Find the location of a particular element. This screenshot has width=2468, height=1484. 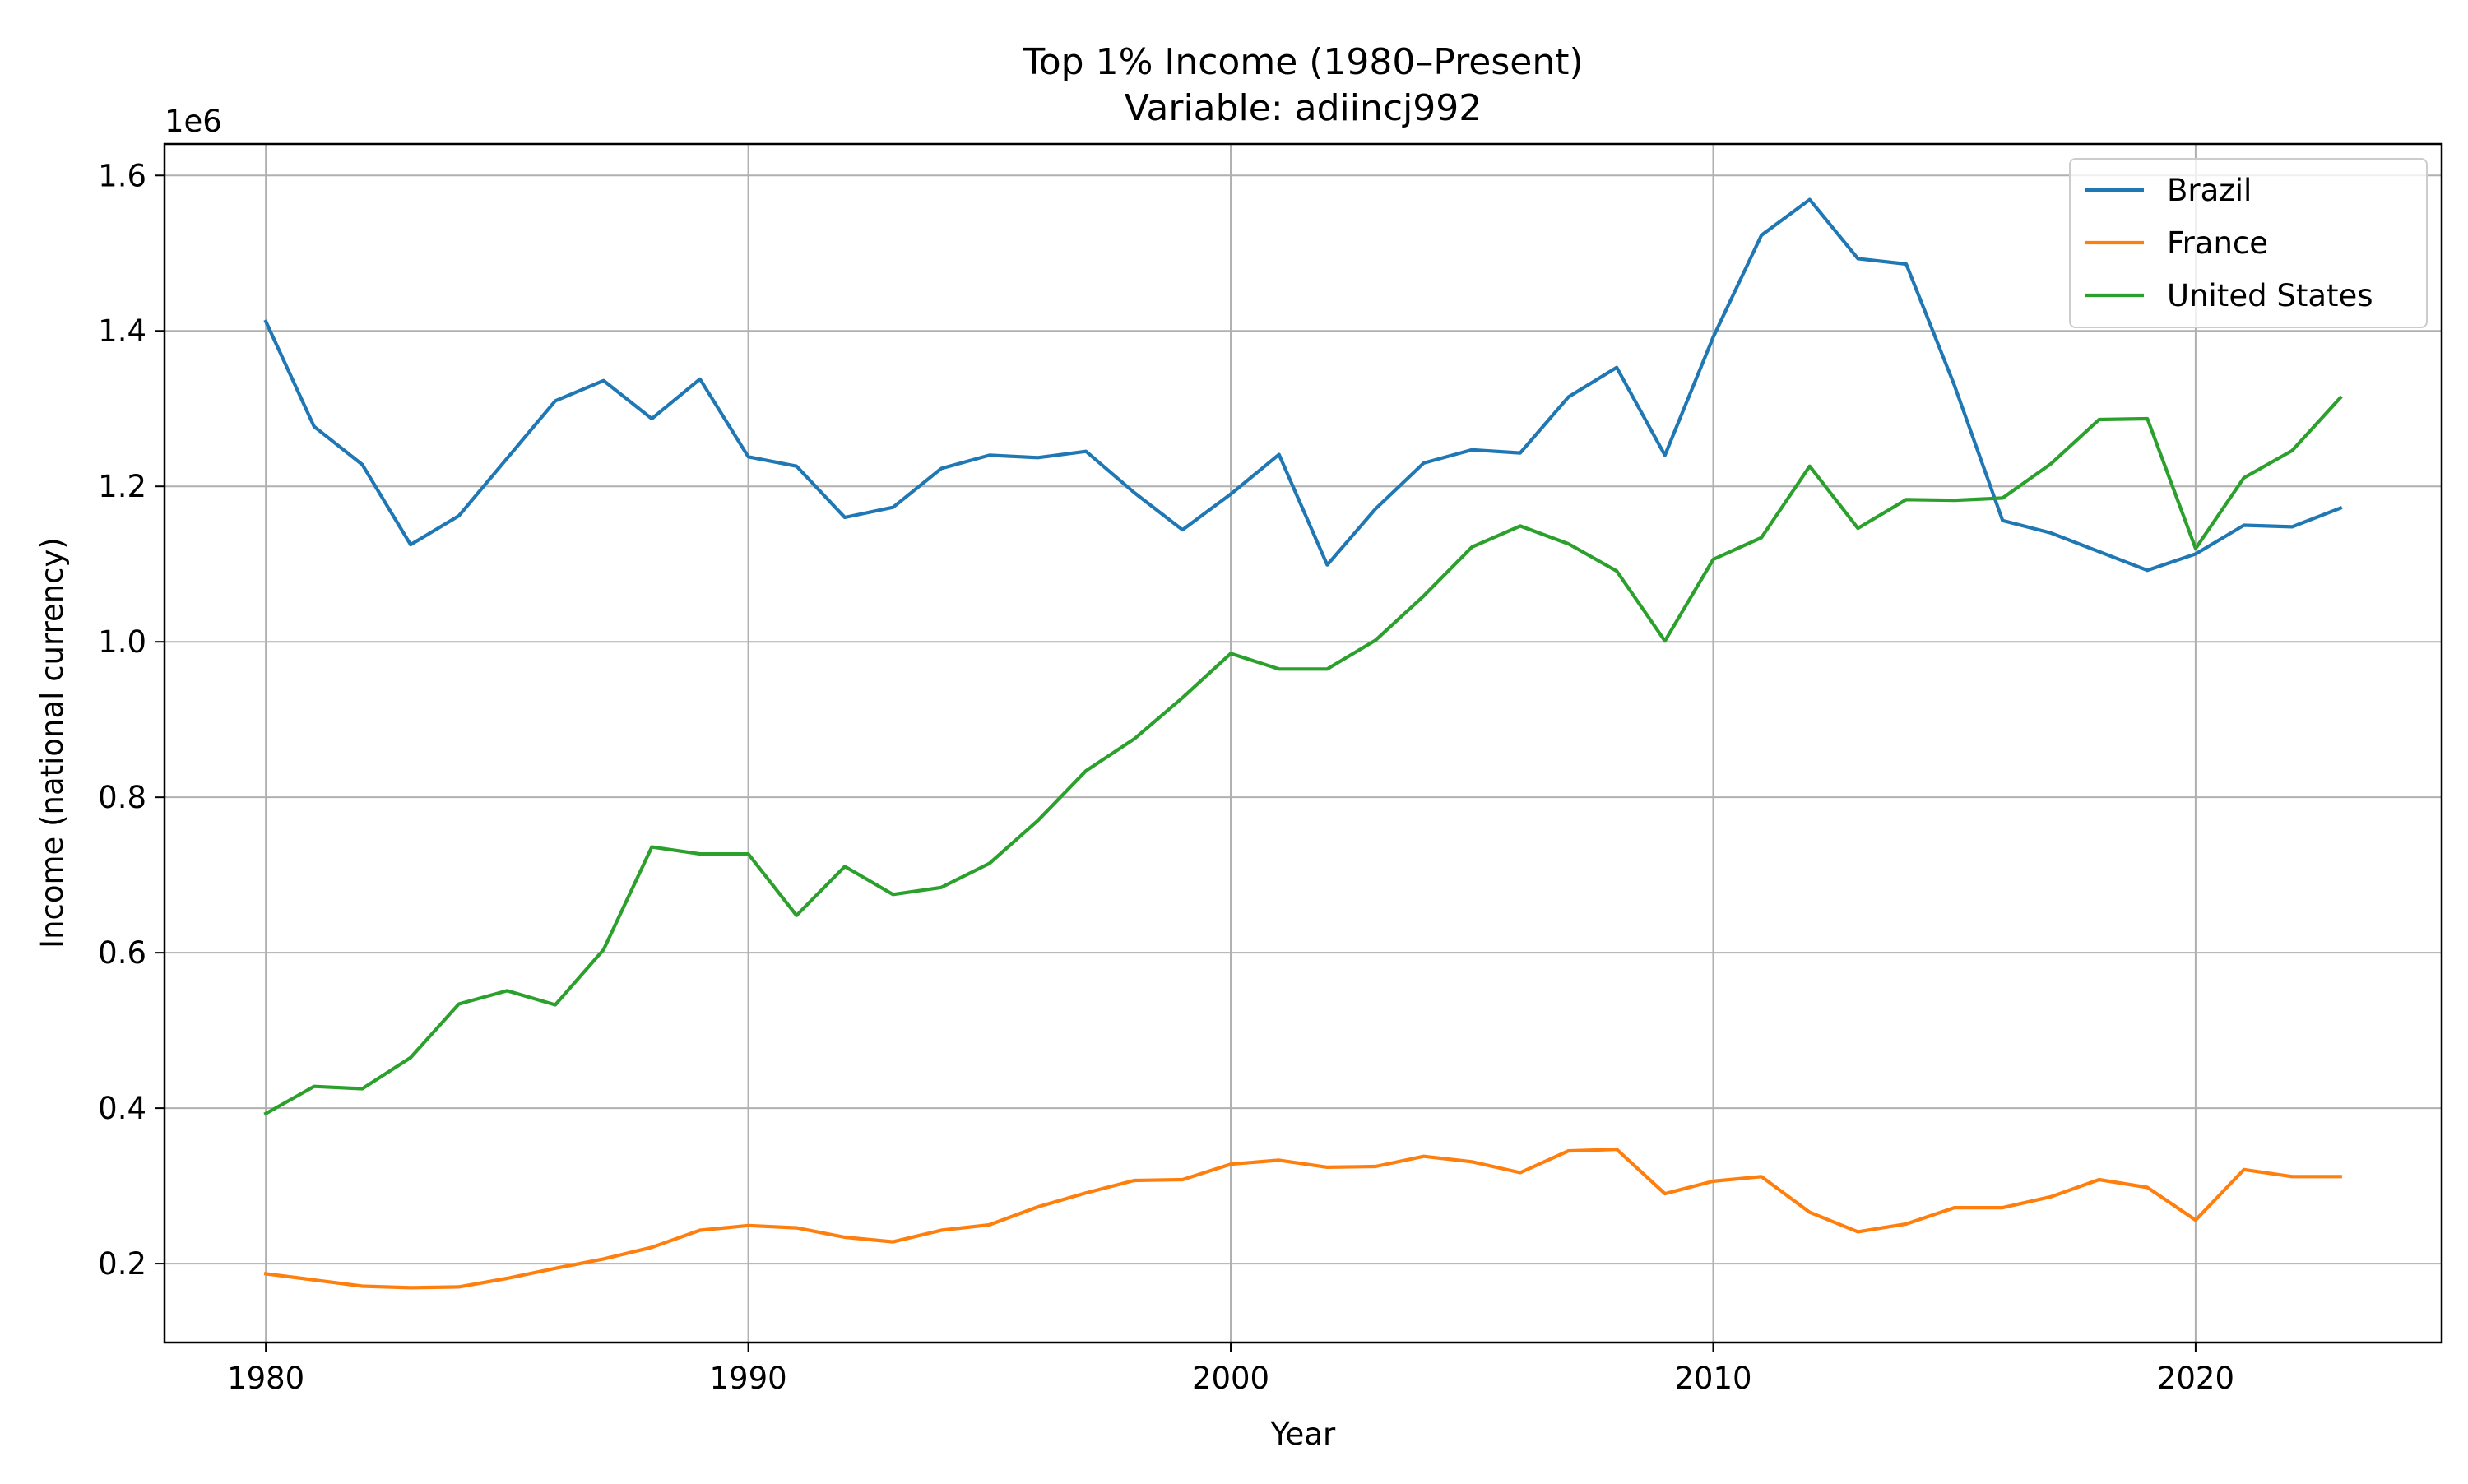

y-offset-label: 1e6 is located at coordinates (193, 121).